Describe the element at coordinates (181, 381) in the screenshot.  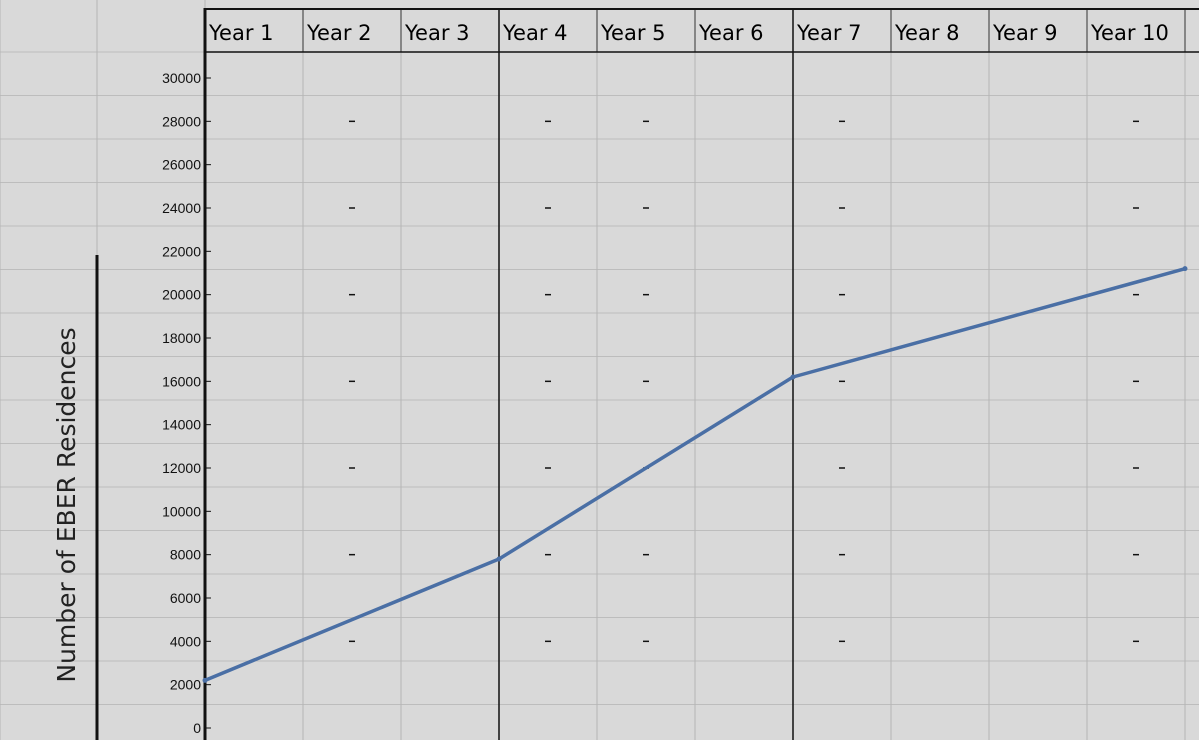
I see `y-tick-label: 16000` at that location.